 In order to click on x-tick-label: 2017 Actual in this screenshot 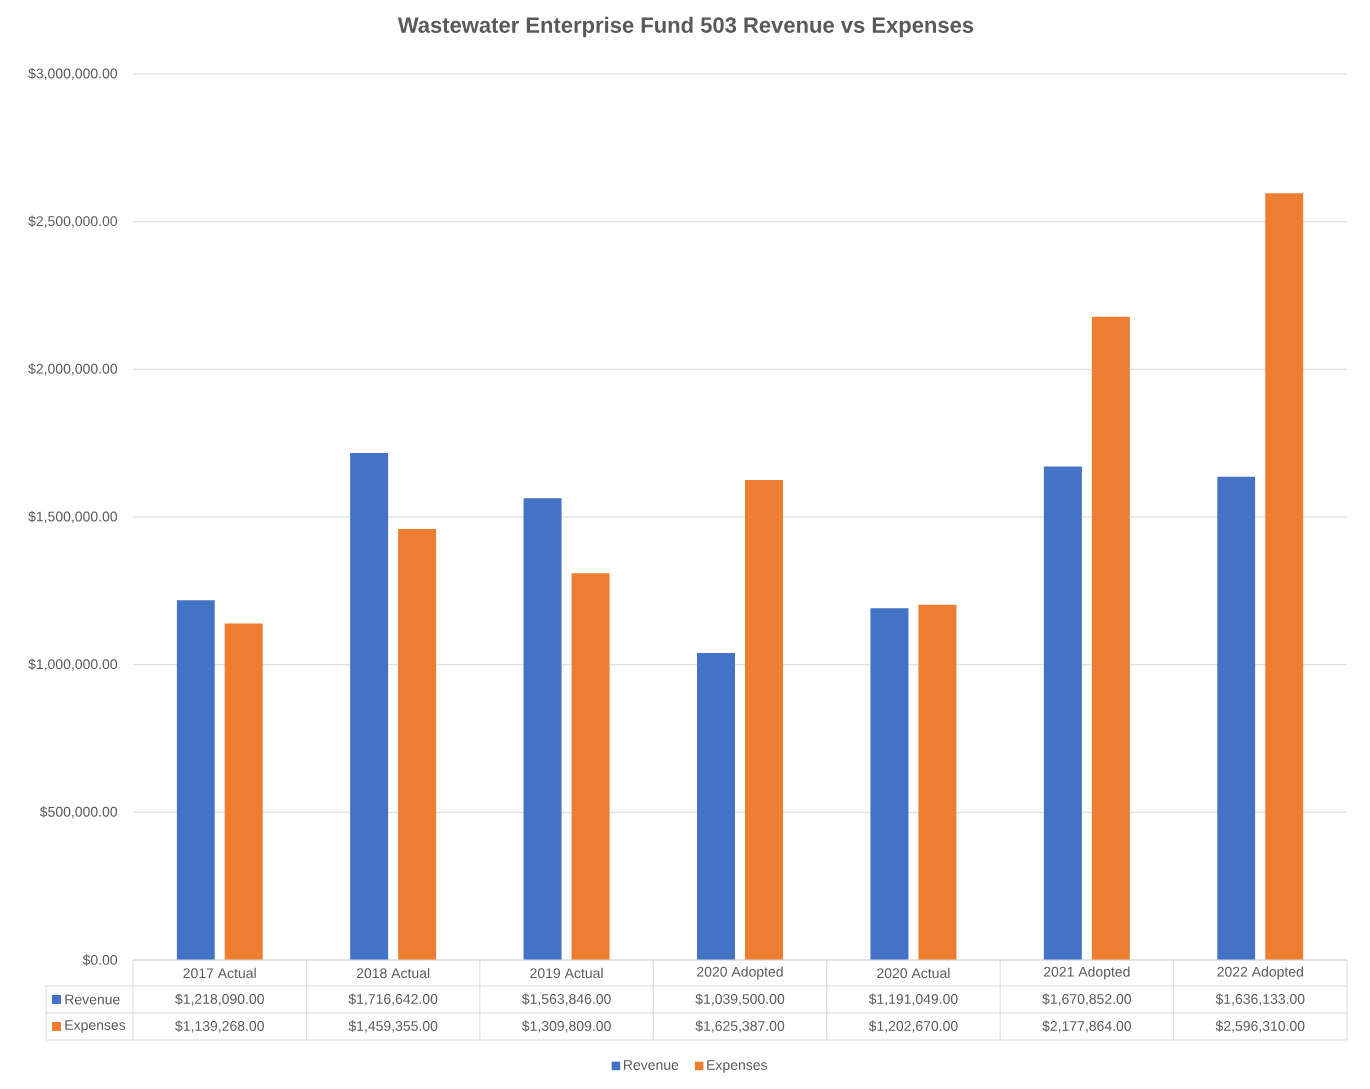, I will do `click(219, 973)`.